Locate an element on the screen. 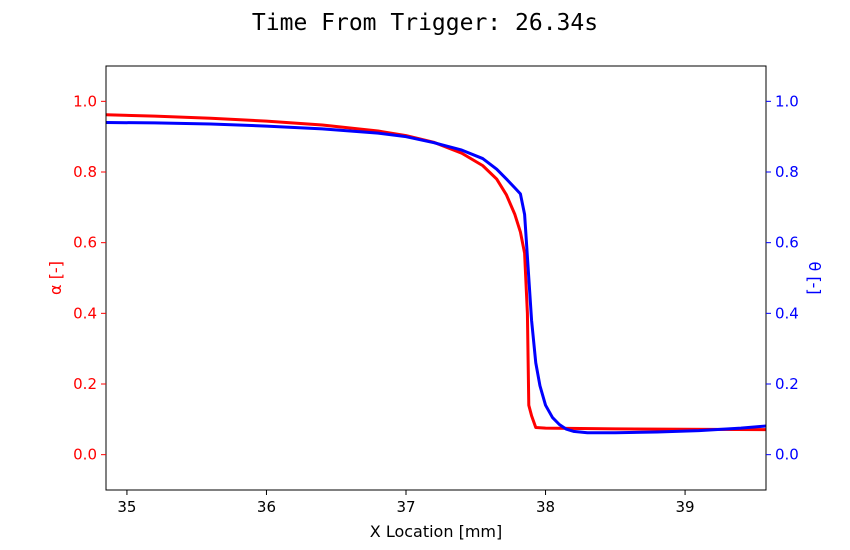 The height and width of the screenshot is (550, 850). right-y-tick-label: 0.4 is located at coordinates (787, 313).